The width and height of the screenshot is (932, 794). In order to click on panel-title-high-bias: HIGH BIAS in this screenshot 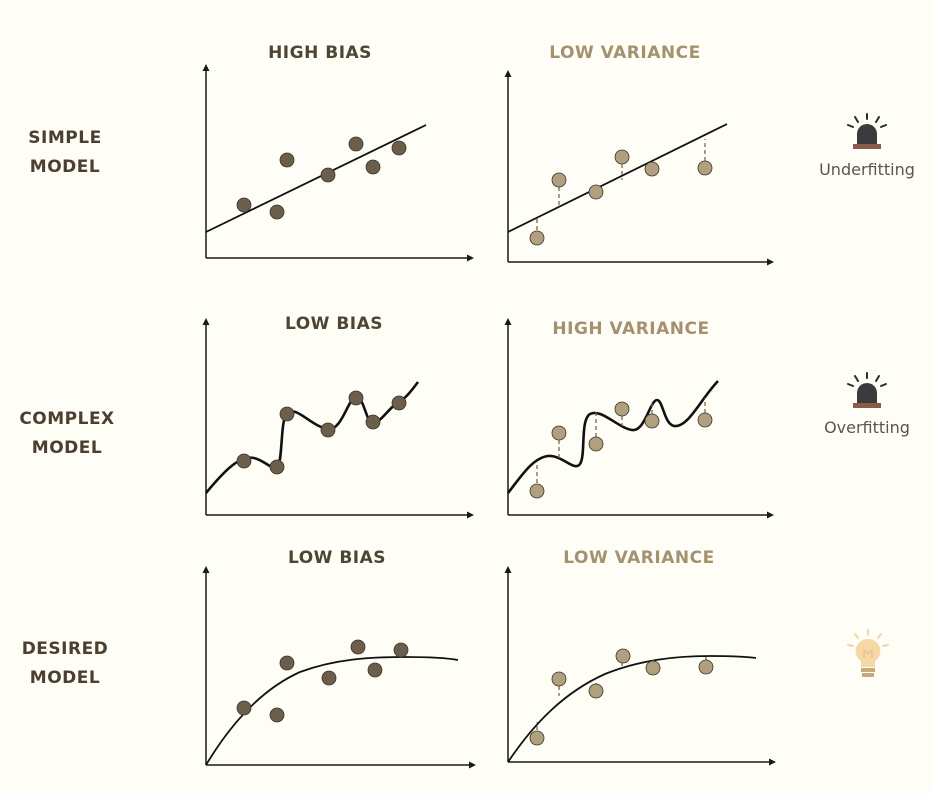, I will do `click(320, 53)`.